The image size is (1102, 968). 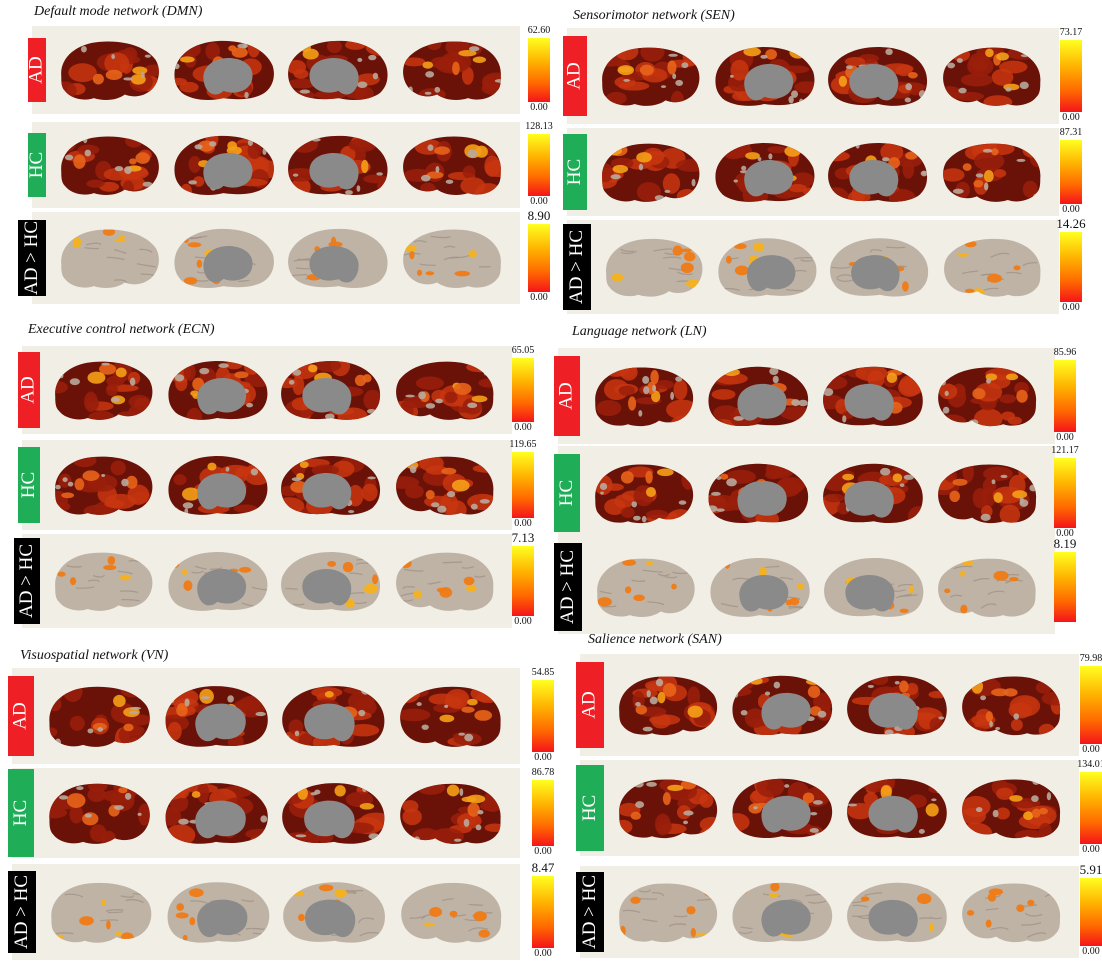 What do you see at coordinates (94, 655) in the screenshot?
I see `panel-title: Visuospatial network (VN)` at bounding box center [94, 655].